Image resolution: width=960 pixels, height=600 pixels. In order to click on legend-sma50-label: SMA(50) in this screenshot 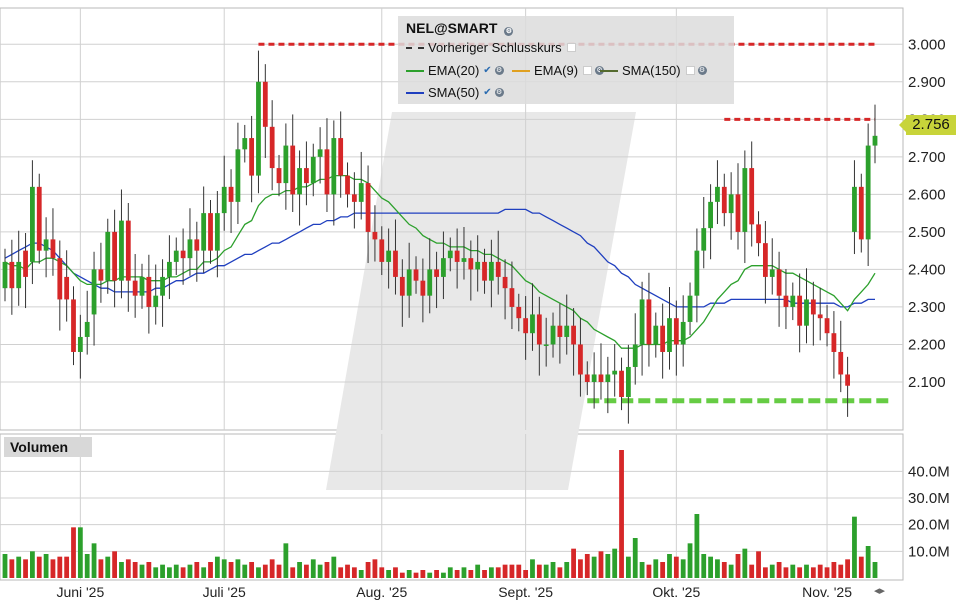, I will do `click(454, 92)`.